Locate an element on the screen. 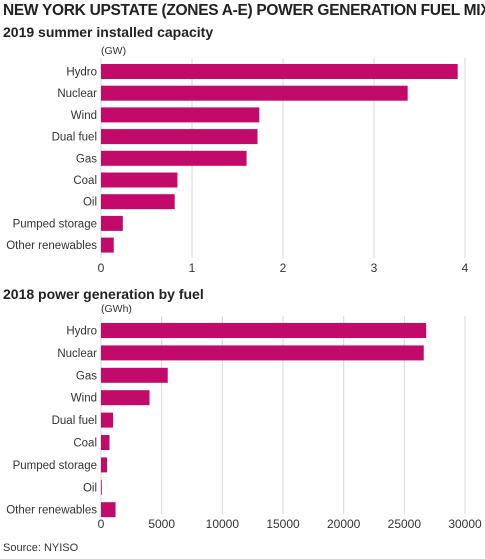  source-note: Source: NYISO is located at coordinates (41, 548).